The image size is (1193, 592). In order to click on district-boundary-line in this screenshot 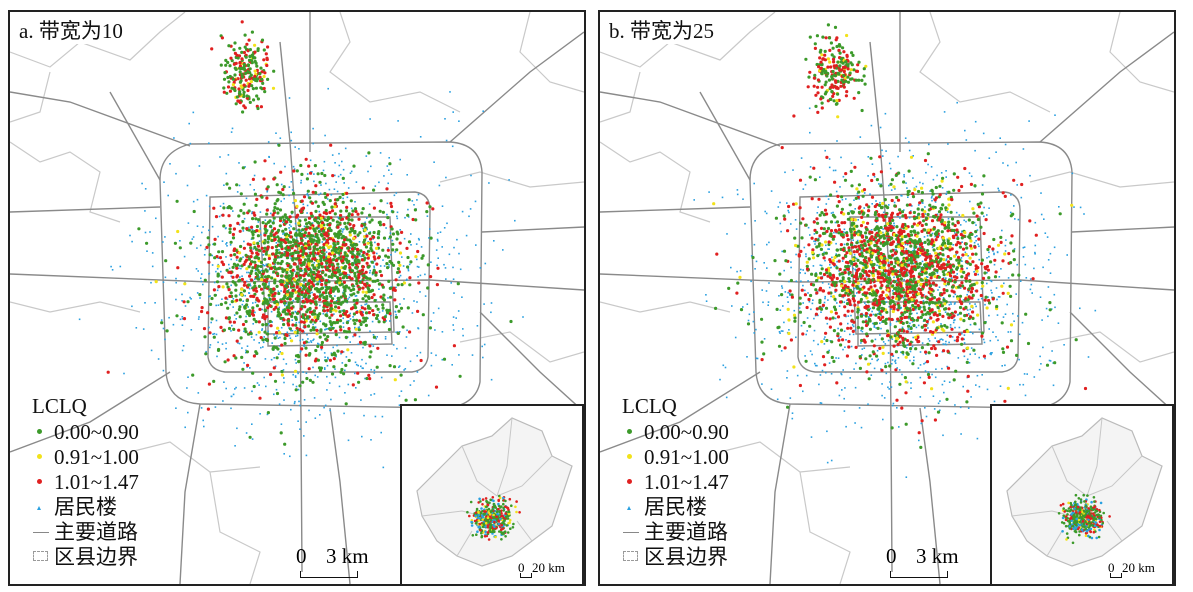, I will do `click(98, 40)`.